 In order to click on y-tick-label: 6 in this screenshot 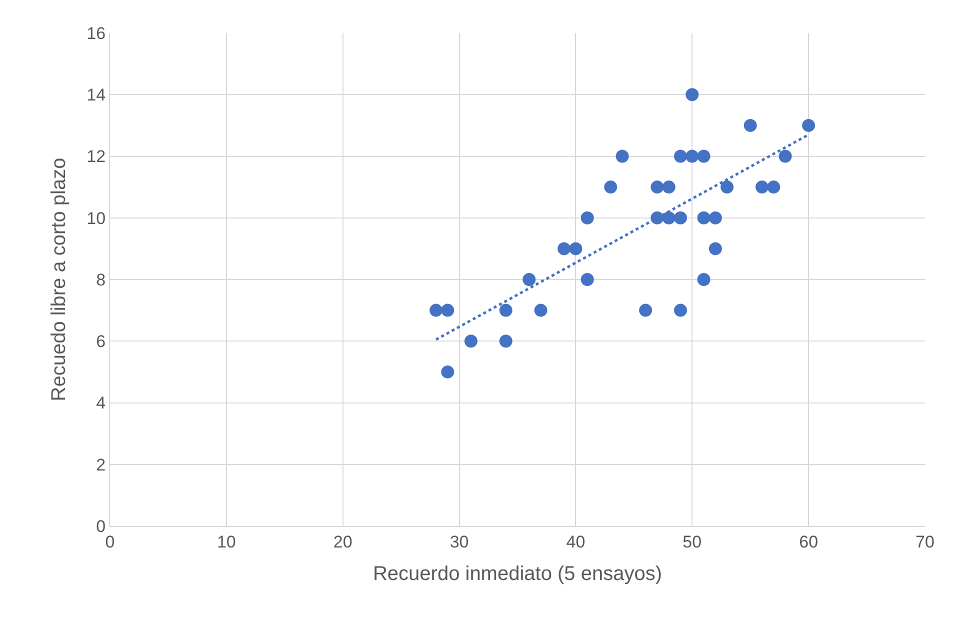, I will do `click(101, 342)`.